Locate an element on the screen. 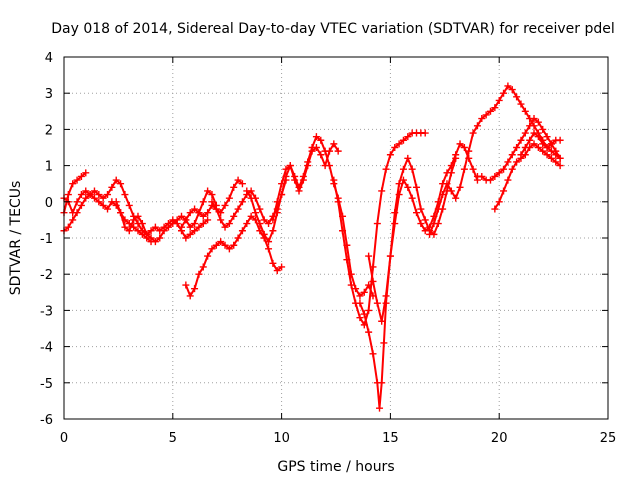  y-tick-label: -6 is located at coordinates (46, 420).